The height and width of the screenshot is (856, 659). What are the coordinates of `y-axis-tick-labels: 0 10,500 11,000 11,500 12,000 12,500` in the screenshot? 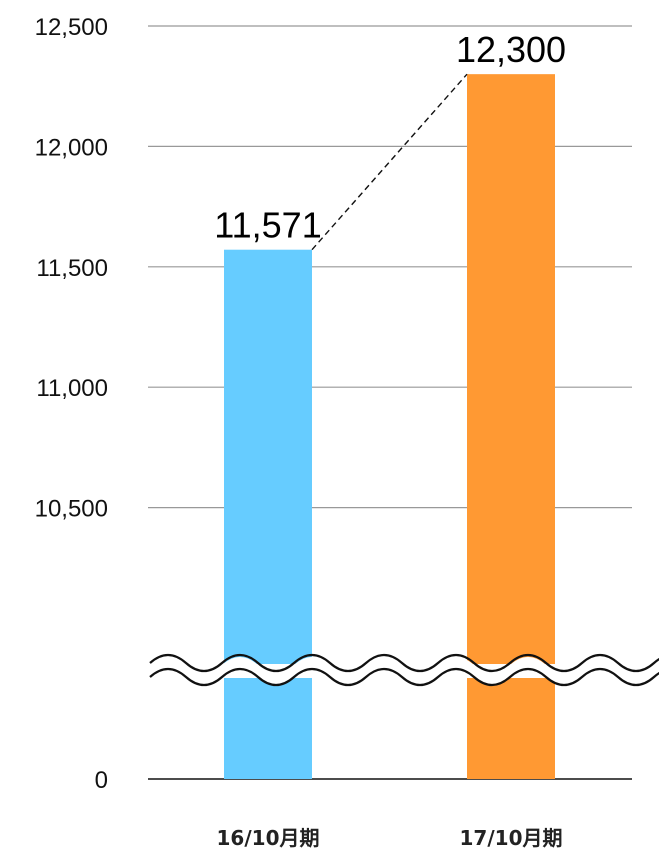 It's located at (71, 404).